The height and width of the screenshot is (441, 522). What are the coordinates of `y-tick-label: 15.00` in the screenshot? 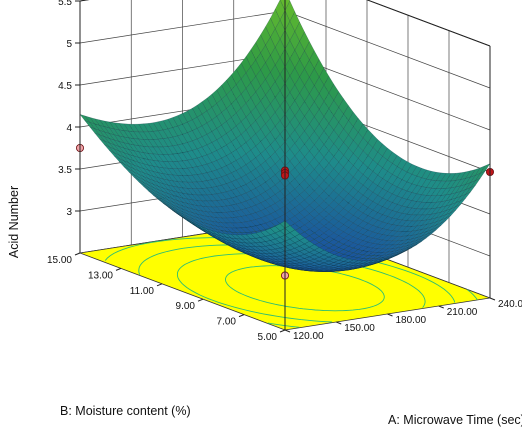 It's located at (59, 260).